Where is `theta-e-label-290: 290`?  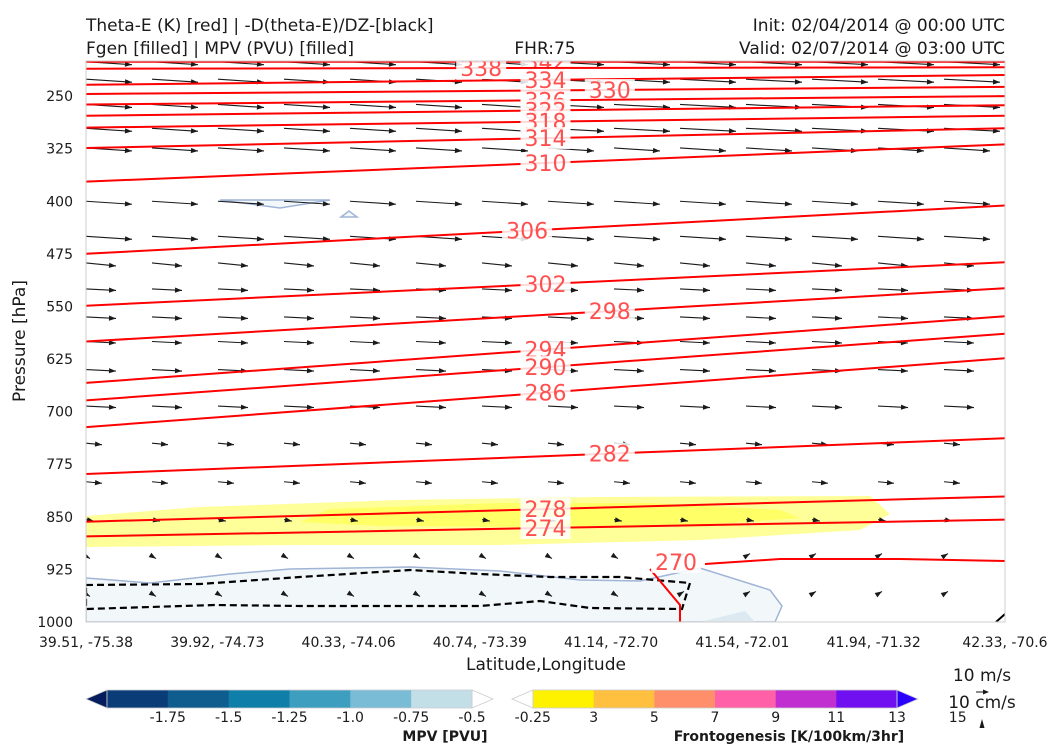 theta-e-label-290: 290 is located at coordinates (546, 368).